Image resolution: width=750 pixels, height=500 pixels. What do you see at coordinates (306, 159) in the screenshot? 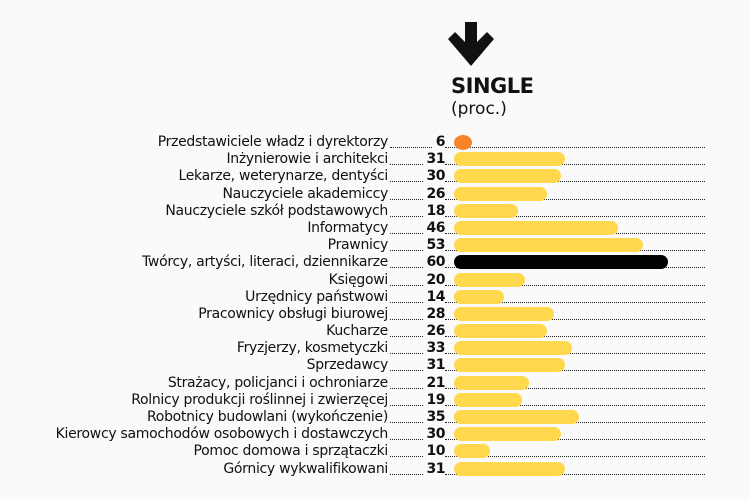
I see `row-label: Inżynierowie i architekci` at bounding box center [306, 159].